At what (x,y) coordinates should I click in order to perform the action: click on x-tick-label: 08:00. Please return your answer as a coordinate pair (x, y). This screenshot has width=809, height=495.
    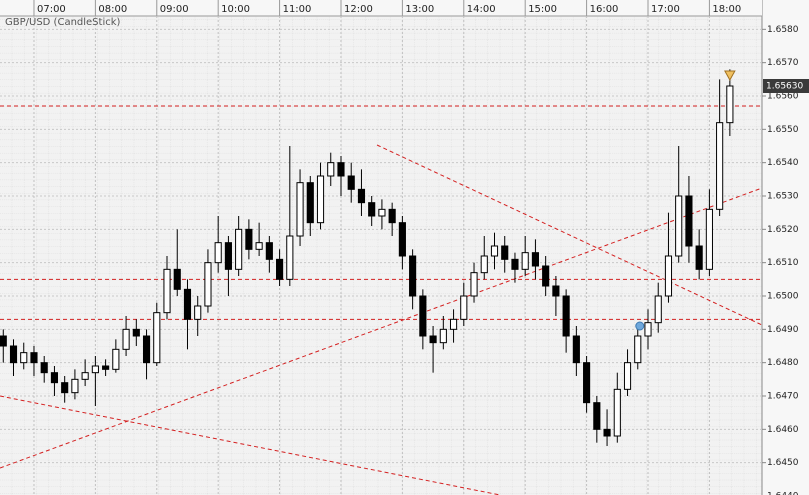
    Looking at the image, I should click on (112, 9).